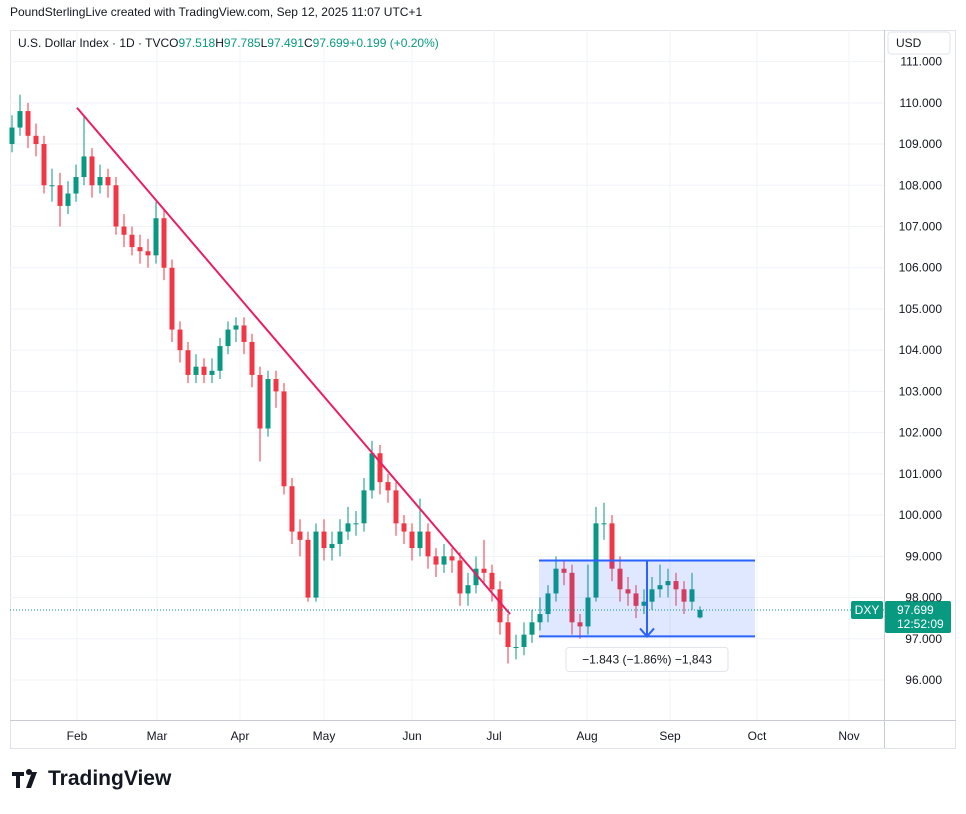  What do you see at coordinates (647, 599) in the screenshot?
I see `range-arrow` at bounding box center [647, 599].